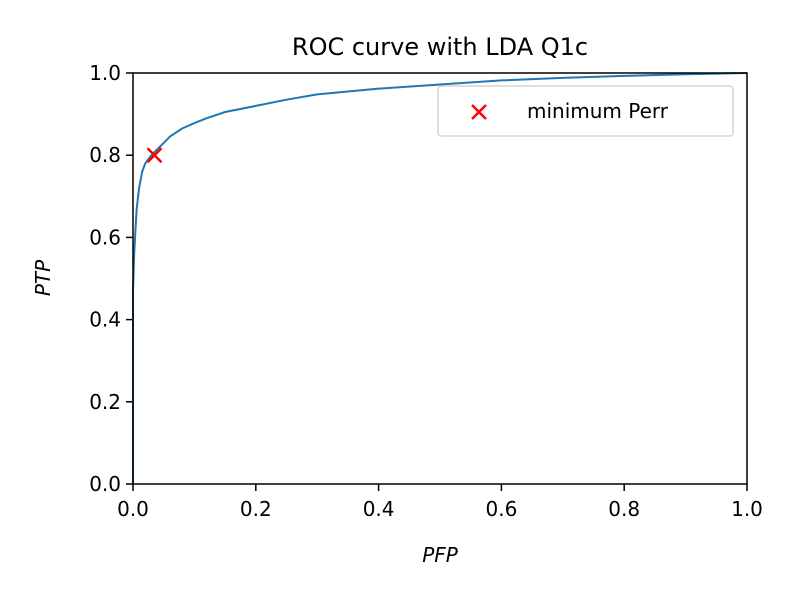  I want to click on chart-title: ROC curve with LDA Q1c, so click(440, 47).